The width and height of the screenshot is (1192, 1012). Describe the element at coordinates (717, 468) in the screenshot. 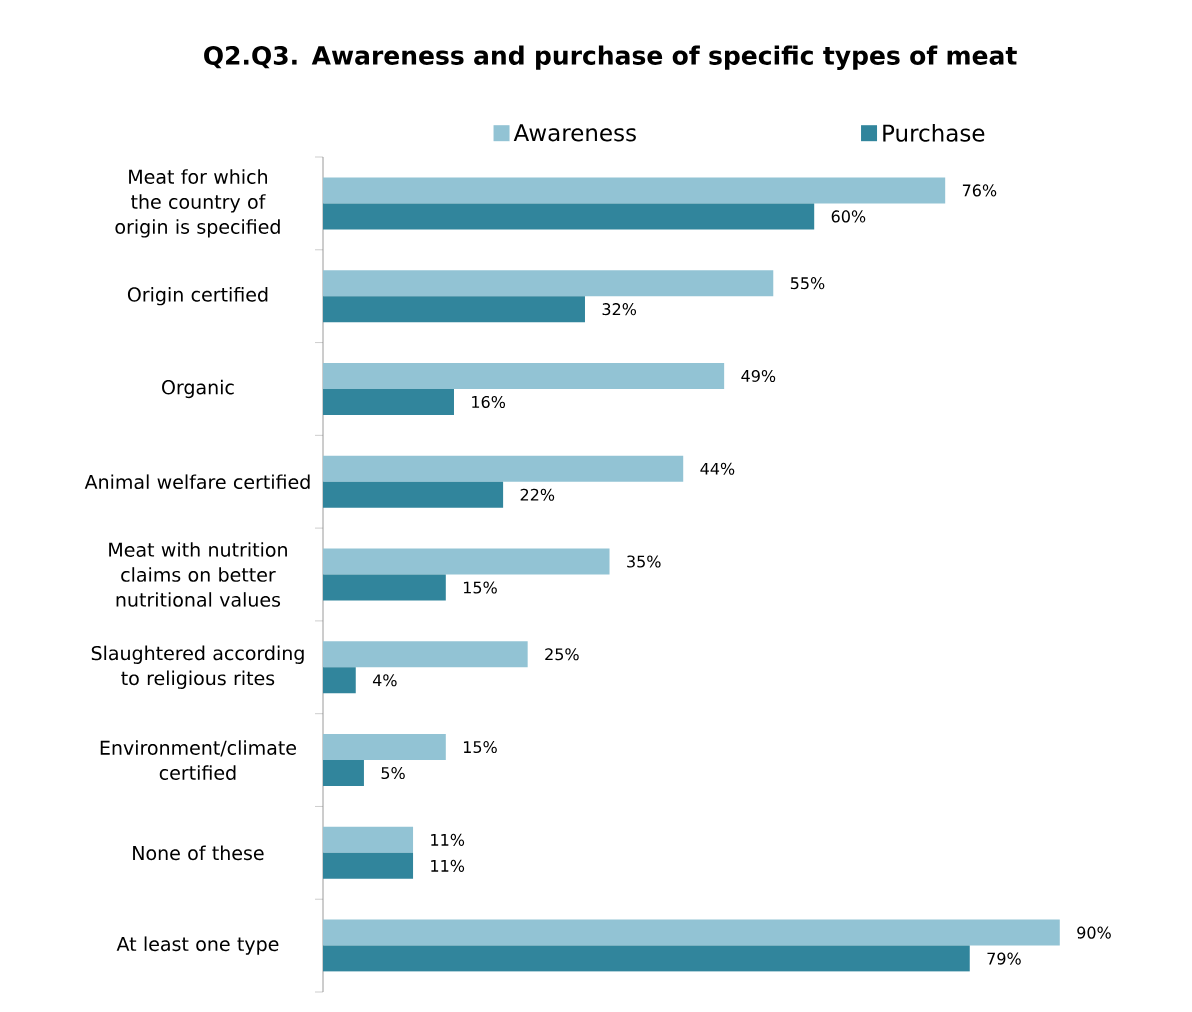

I see `data-label: 44%` at that location.